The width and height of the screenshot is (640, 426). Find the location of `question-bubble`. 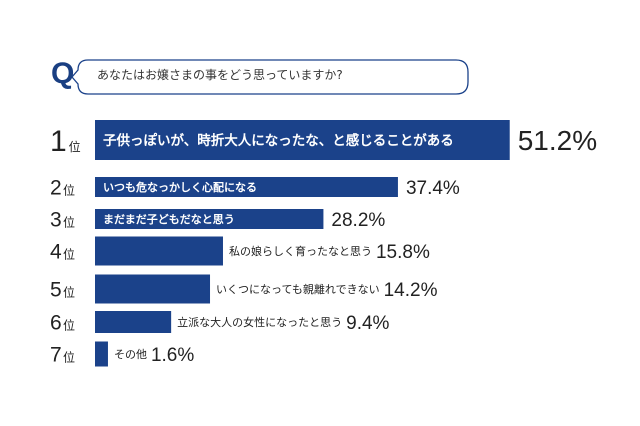

question-bubble is located at coordinates (270, 77).